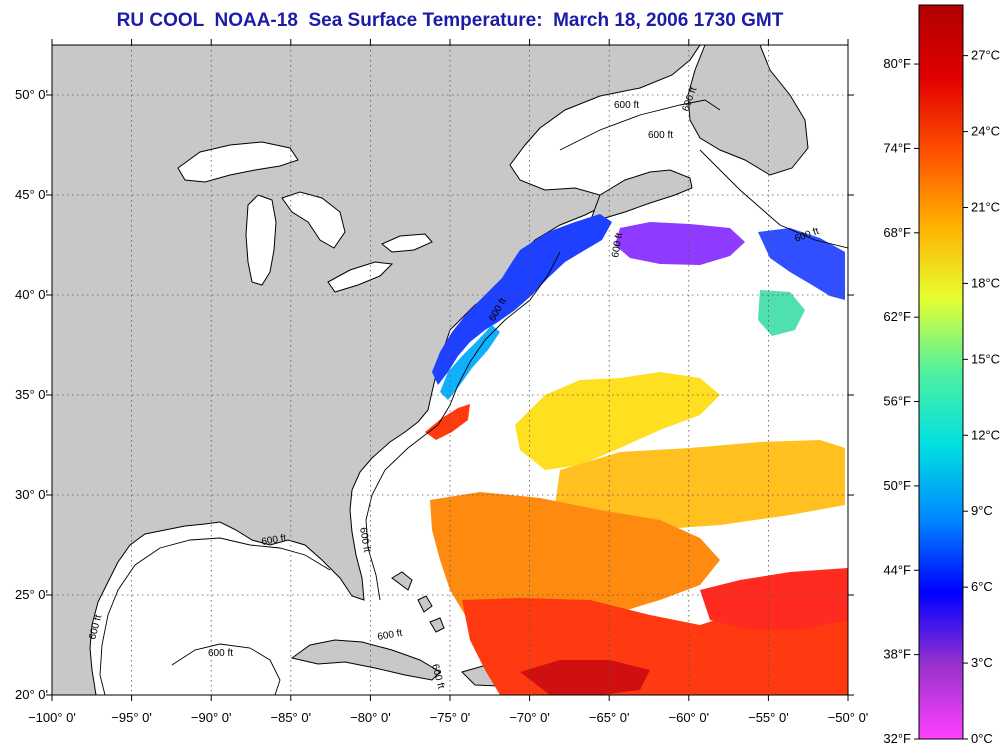 Image resolution: width=1008 pixels, height=754 pixels. I want to click on isobath-600ft-gulf-south, so click(226, 669).